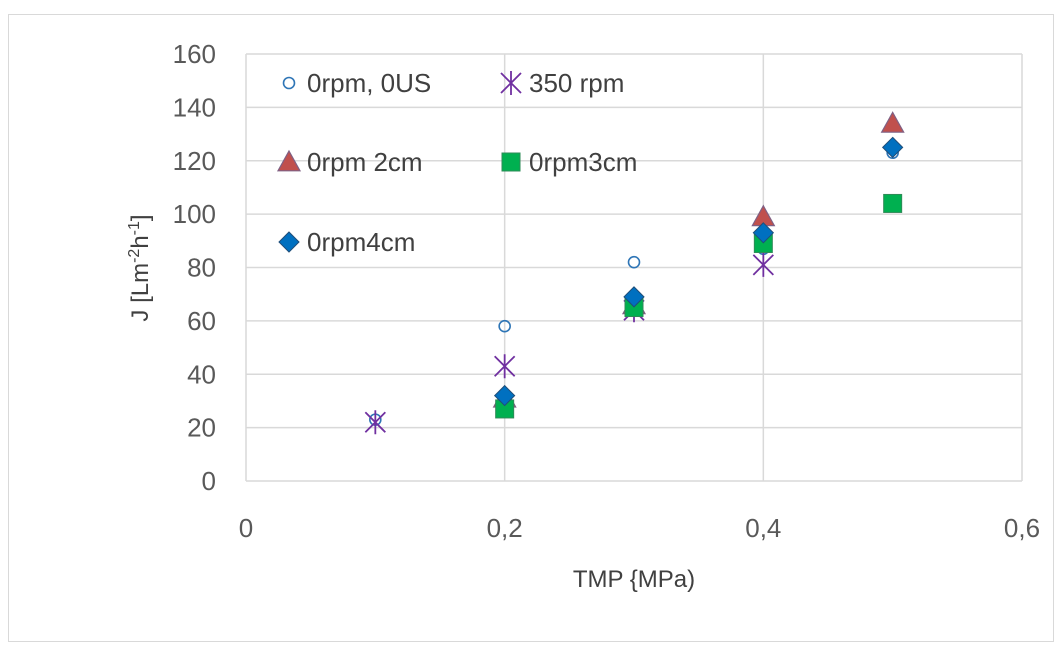 This screenshot has height=648, width=1062. Describe the element at coordinates (369, 83) in the screenshot. I see `legend-label: 0rpm, 0US` at that location.